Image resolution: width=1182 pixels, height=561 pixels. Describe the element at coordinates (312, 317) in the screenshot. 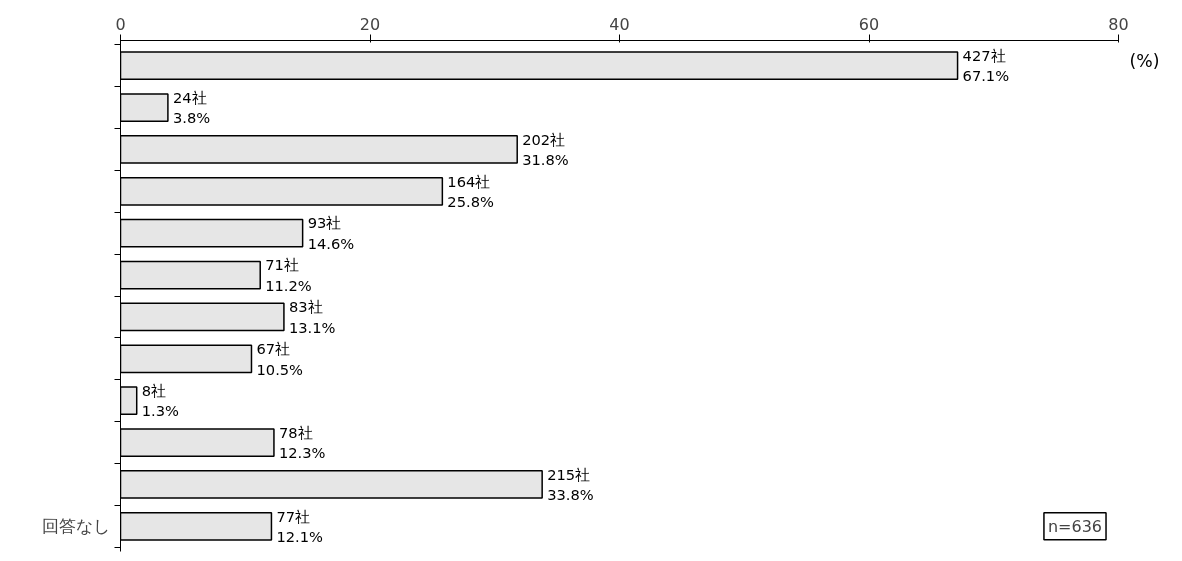

I see `data-label: 83社 13.1%` at that location.